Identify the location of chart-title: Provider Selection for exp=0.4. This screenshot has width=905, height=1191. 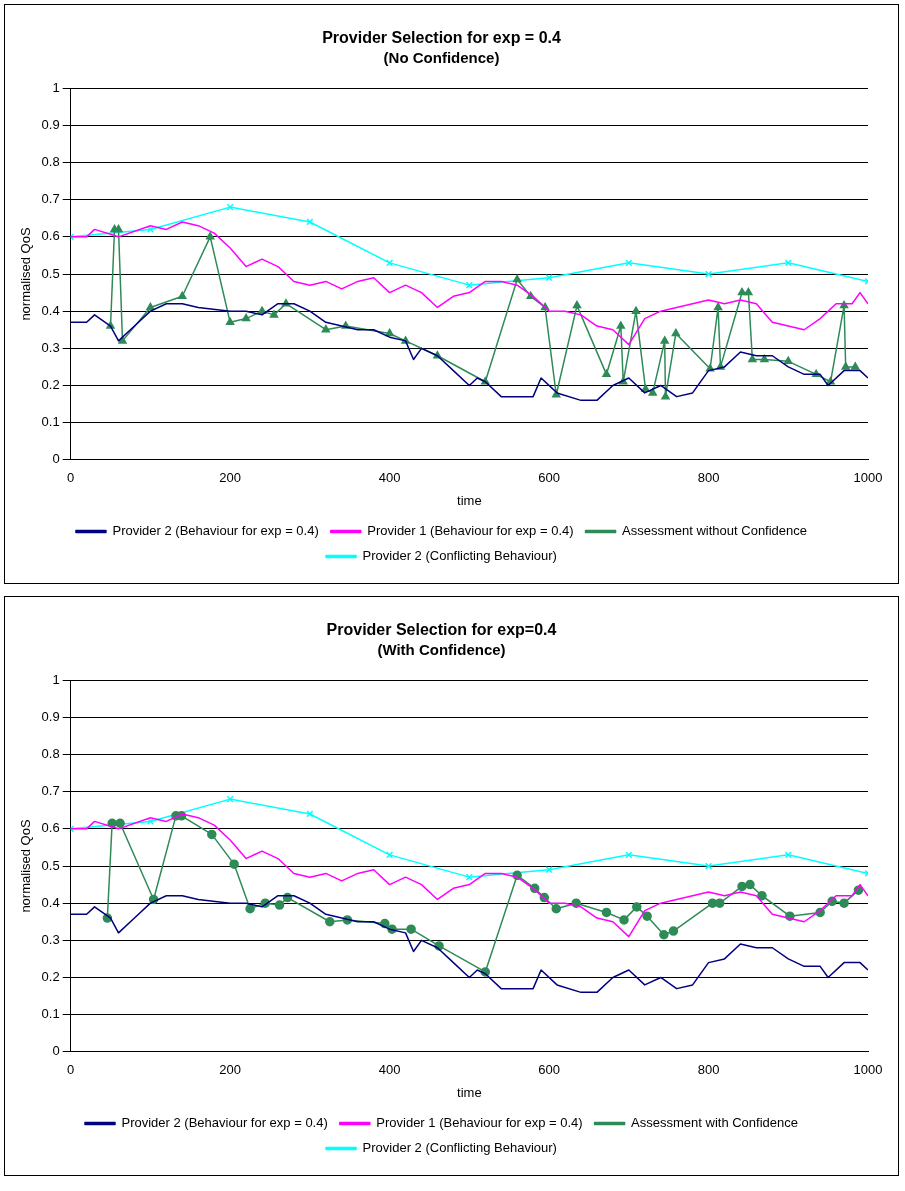
(441, 630).